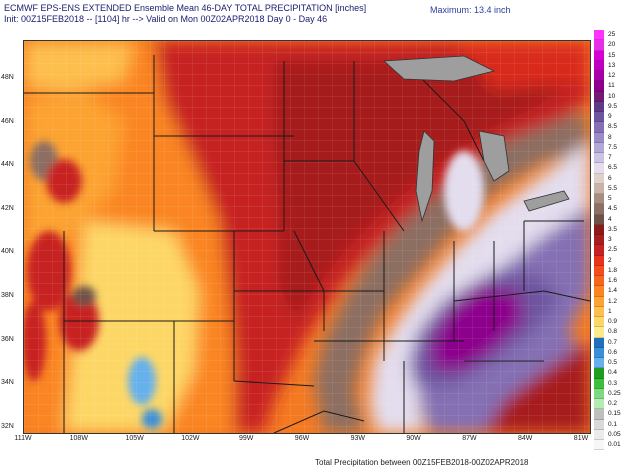 This screenshot has height=473, width=630. Describe the element at coordinates (613, 280) in the screenshot. I see `legend-label: 1.6` at that location.